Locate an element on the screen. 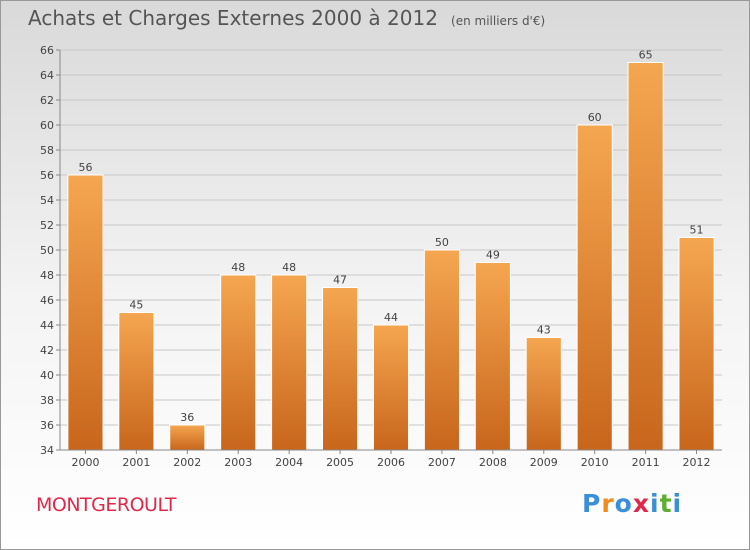 The width and height of the screenshot is (750, 550). value-label: 60 is located at coordinates (595, 117).